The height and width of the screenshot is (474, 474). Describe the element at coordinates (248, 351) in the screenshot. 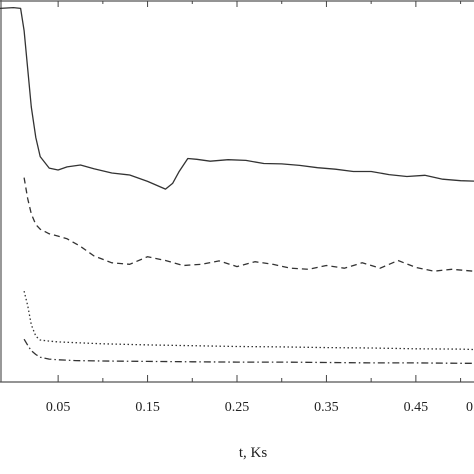

I see `series-line-dash-dot` at that location.